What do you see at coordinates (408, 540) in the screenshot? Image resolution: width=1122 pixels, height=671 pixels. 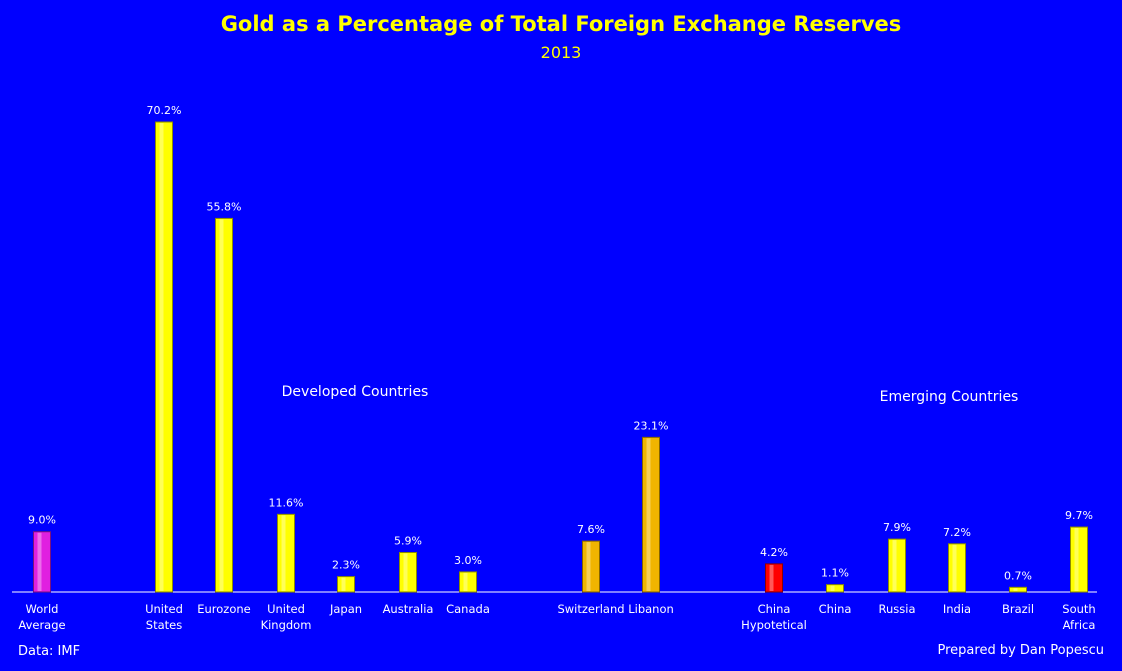 I see `value-label-australia: 5.9%` at bounding box center [408, 540].